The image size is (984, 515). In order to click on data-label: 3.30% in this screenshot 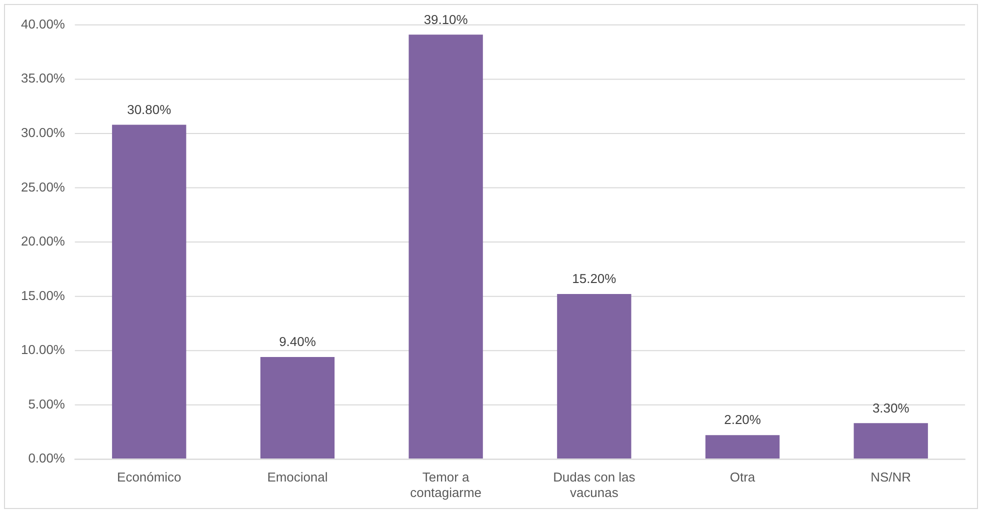, I will do `click(891, 408)`.